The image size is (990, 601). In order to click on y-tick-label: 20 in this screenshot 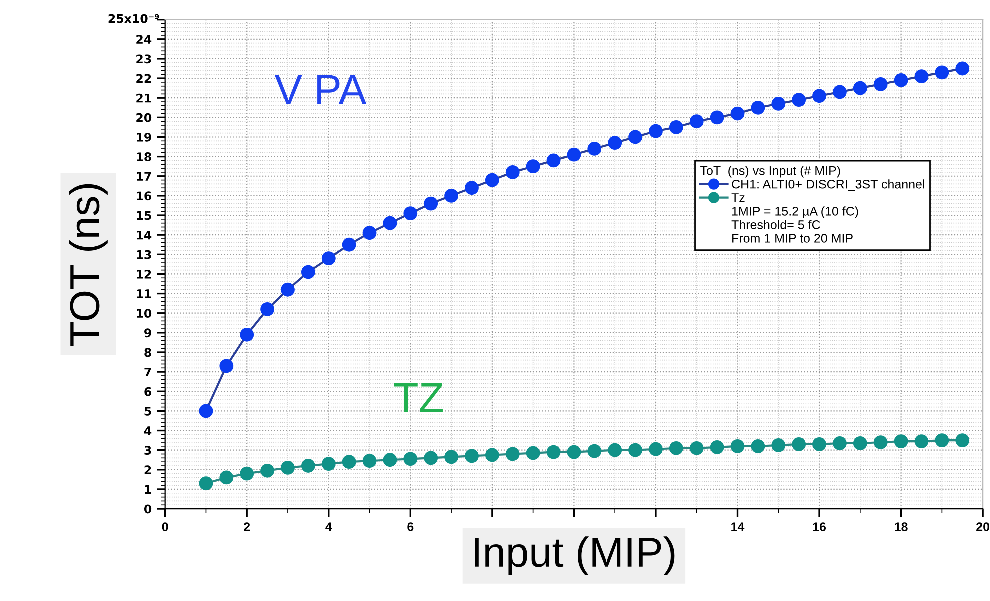, I will do `click(144, 117)`.